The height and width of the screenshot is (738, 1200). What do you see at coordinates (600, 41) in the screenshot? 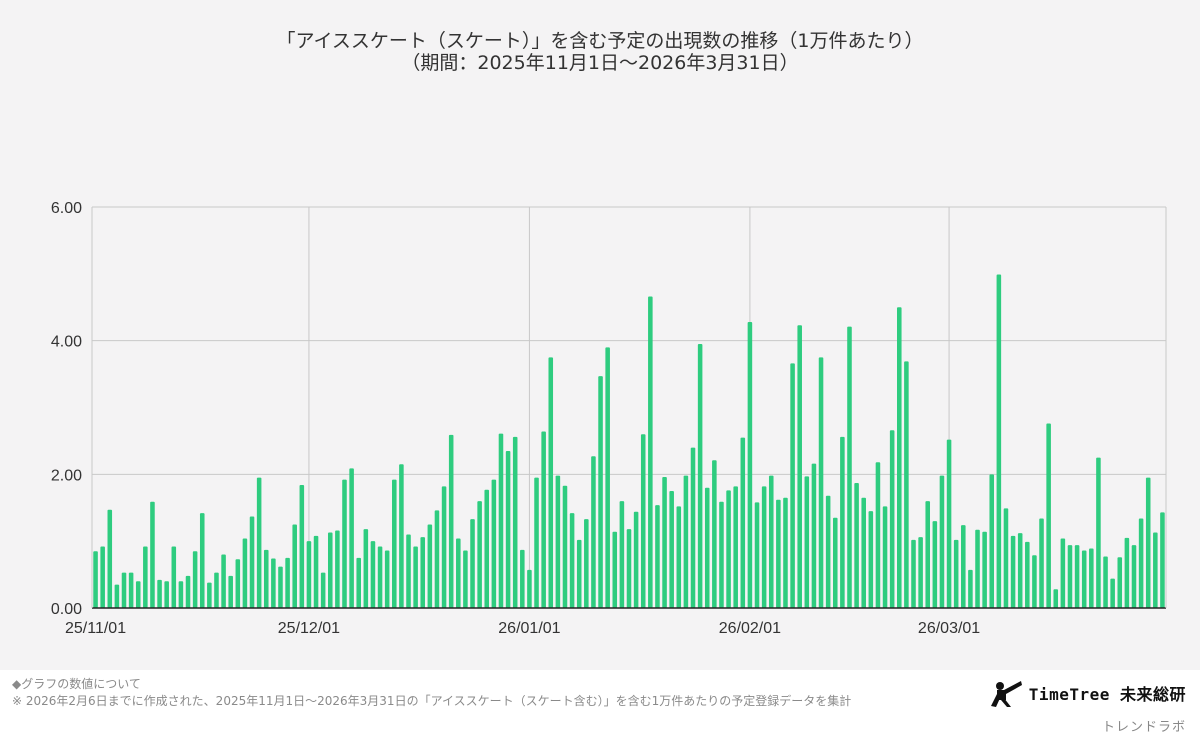
I see `chart-title-line1: 「アイススケート（スケート）」を含む予定の出現数の推移（1万件あたり）` at bounding box center [600, 41].